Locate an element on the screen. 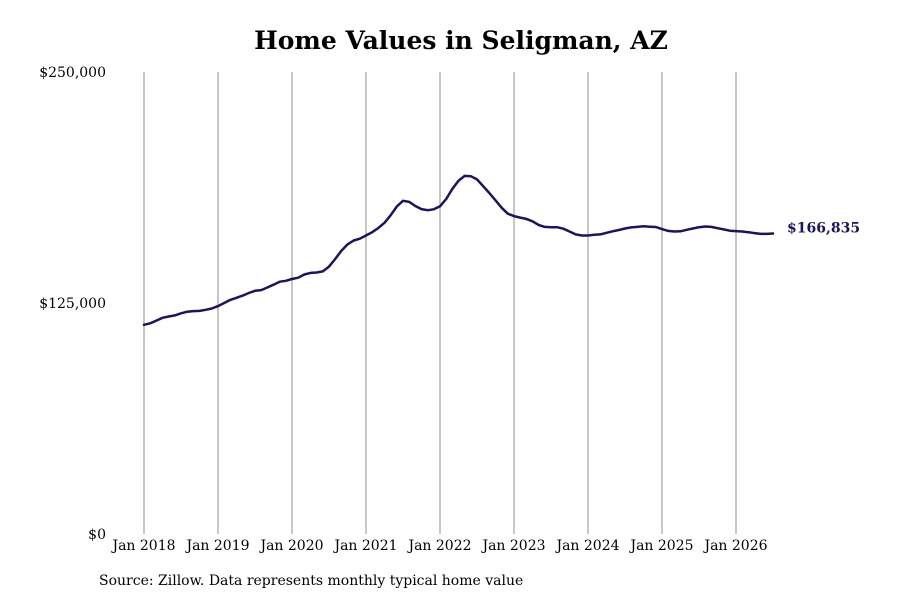 The image size is (900, 600). x-tick-label: Jan 2018 is located at coordinates (142, 546).